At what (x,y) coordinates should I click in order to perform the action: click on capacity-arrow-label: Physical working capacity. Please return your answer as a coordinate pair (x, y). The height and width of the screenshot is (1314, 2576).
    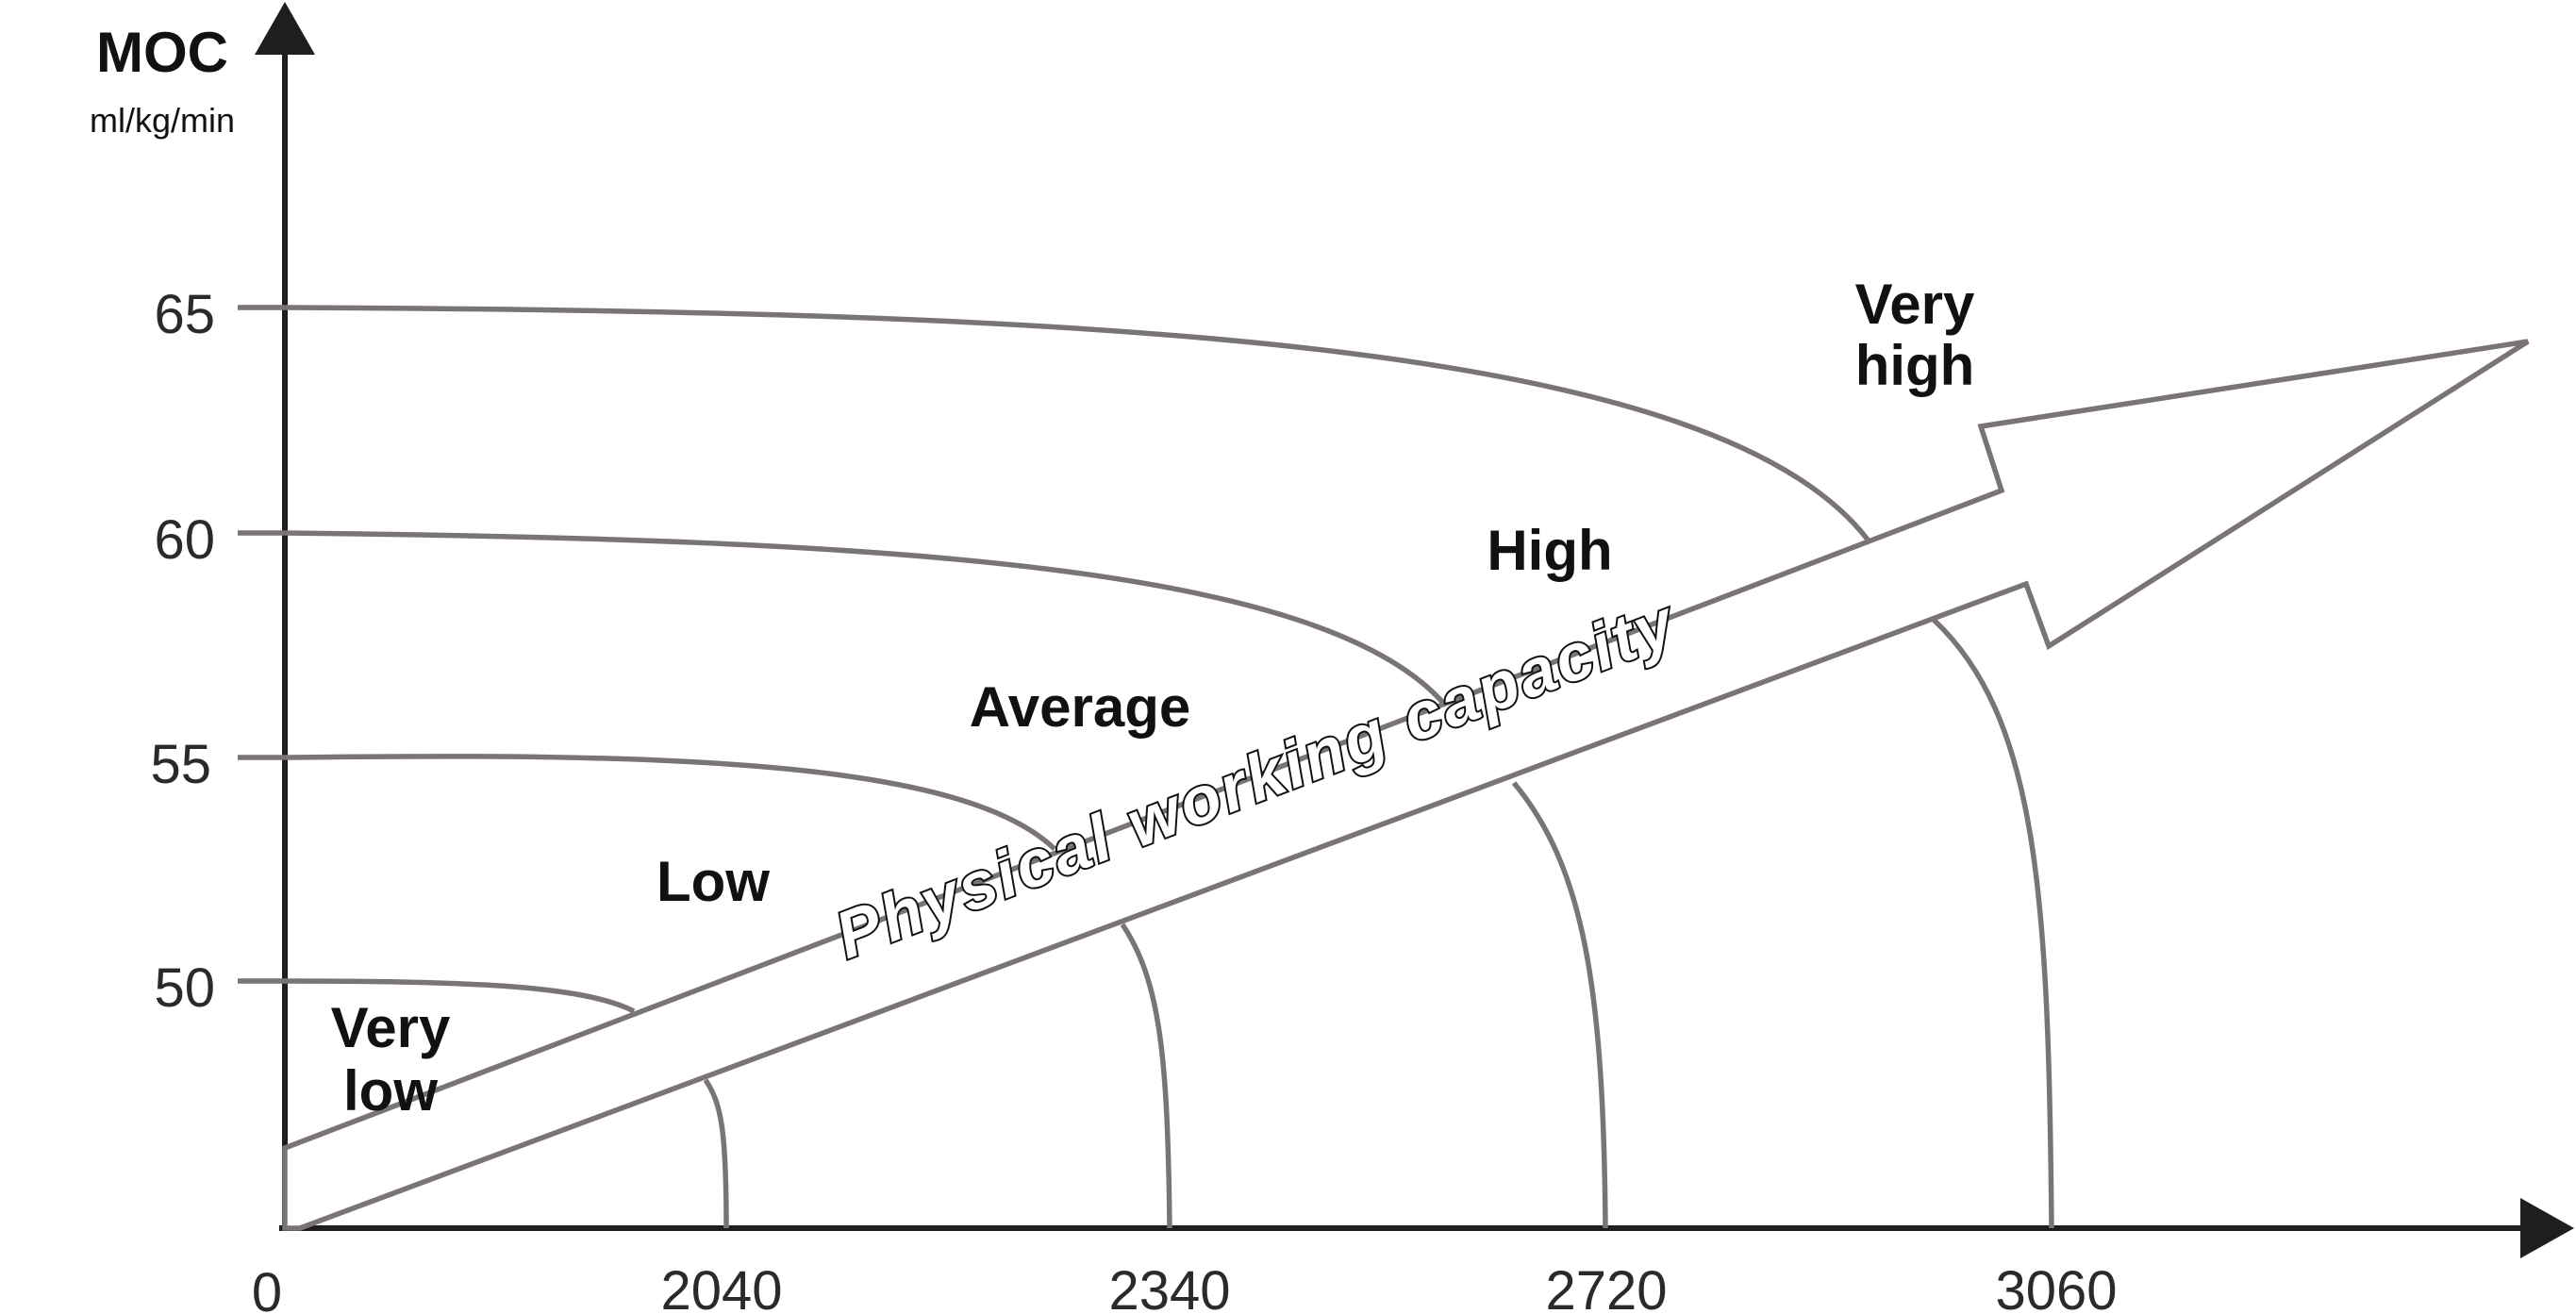
    Looking at the image, I should click on (1255, 779).